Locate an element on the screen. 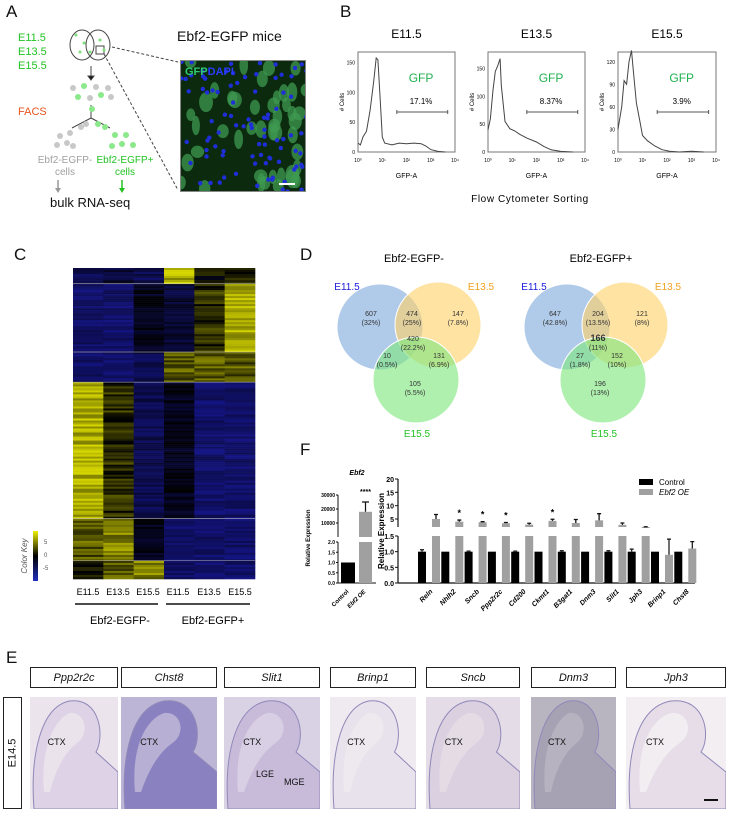  x-tick: Ppp2r2c is located at coordinates (492, 600).